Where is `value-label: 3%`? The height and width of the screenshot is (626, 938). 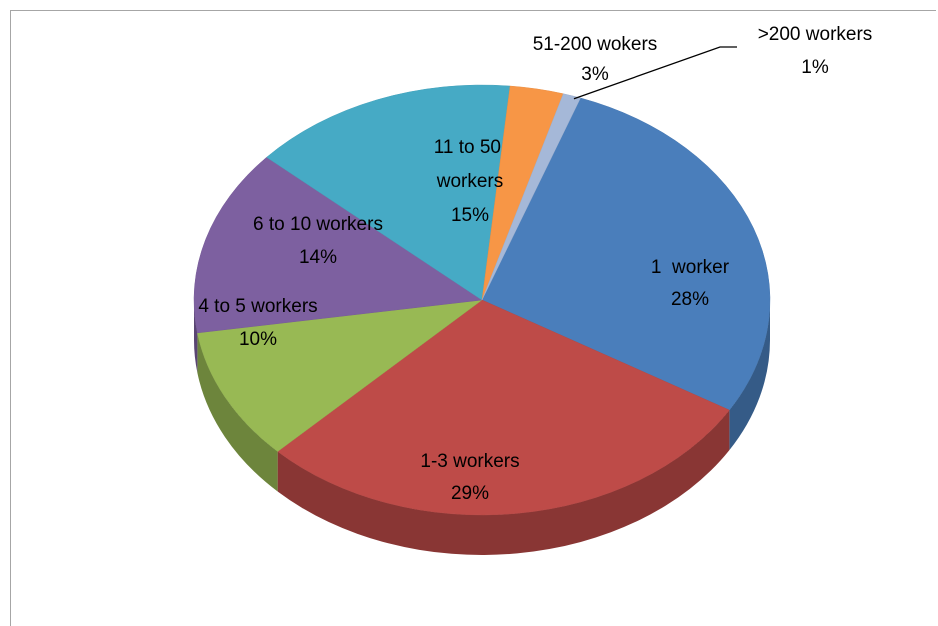 value-label: 3% is located at coordinates (595, 74).